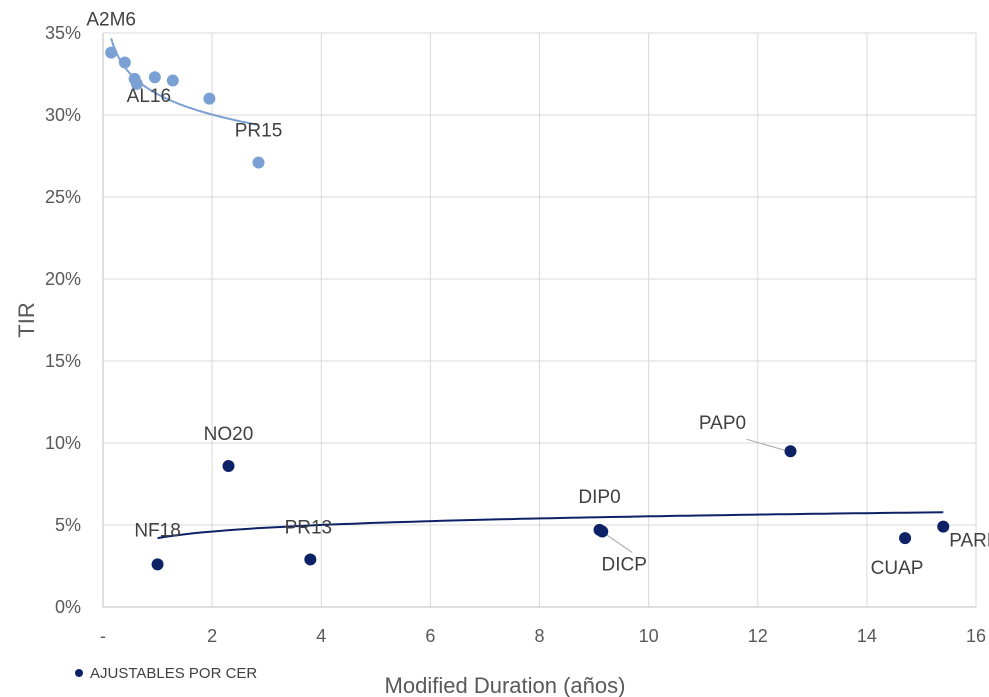 The height and width of the screenshot is (697, 989). What do you see at coordinates (79, 673) in the screenshot?
I see `legend-marker` at bounding box center [79, 673].